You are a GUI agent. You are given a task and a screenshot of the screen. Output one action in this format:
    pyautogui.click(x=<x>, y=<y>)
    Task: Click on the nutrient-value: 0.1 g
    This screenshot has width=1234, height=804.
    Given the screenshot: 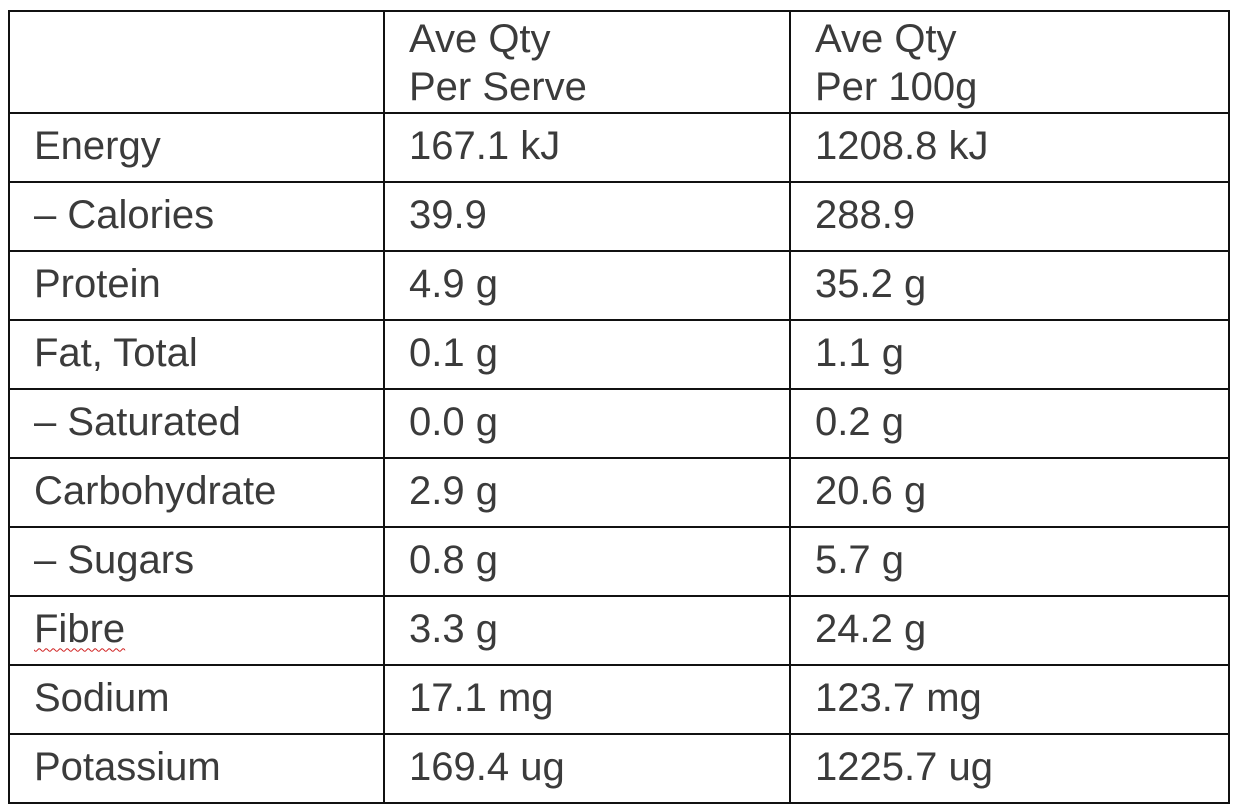 What is the action you would take?
    pyautogui.click(x=587, y=354)
    